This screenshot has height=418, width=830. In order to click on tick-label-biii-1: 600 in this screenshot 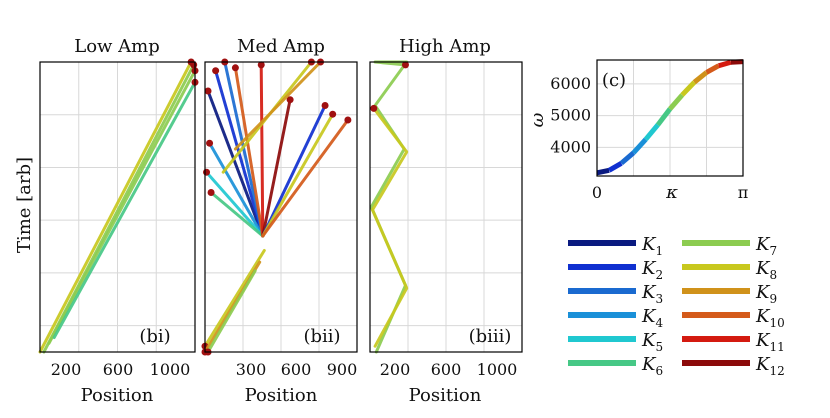, I will do `click(446, 369)`.